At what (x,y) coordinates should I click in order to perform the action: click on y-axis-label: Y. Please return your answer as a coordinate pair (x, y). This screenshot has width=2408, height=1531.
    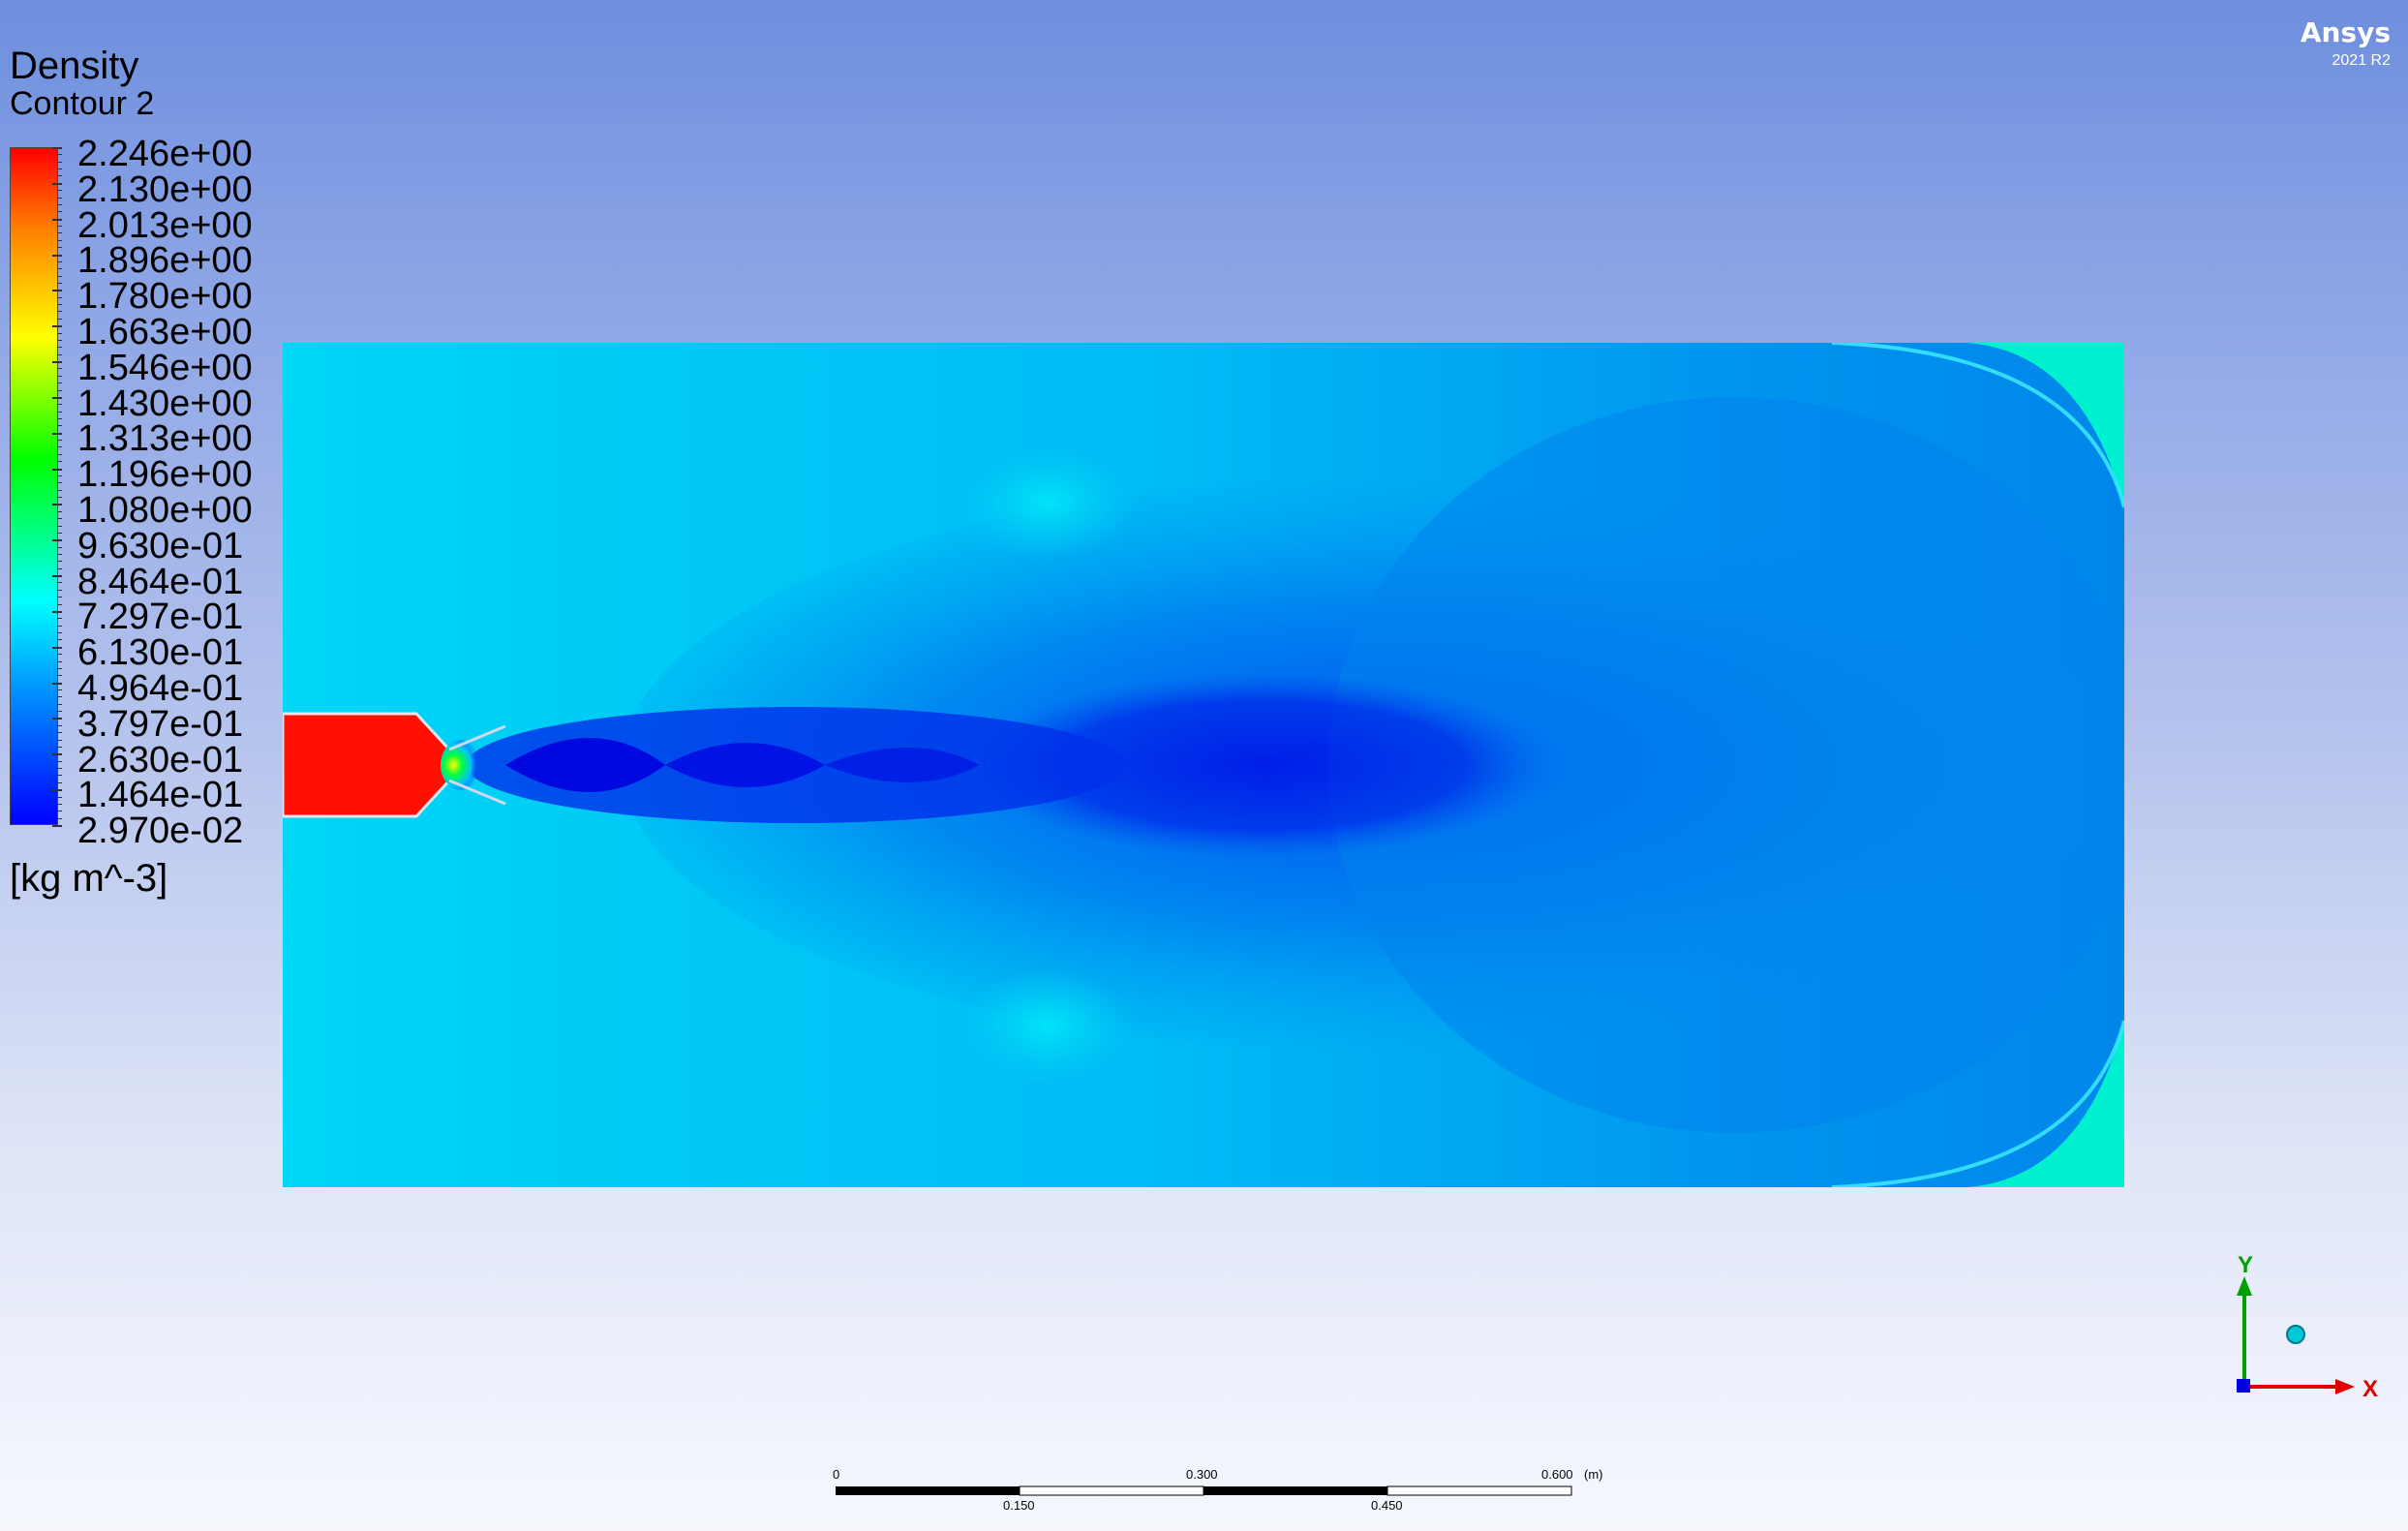
    Looking at the image, I should click on (2245, 1265).